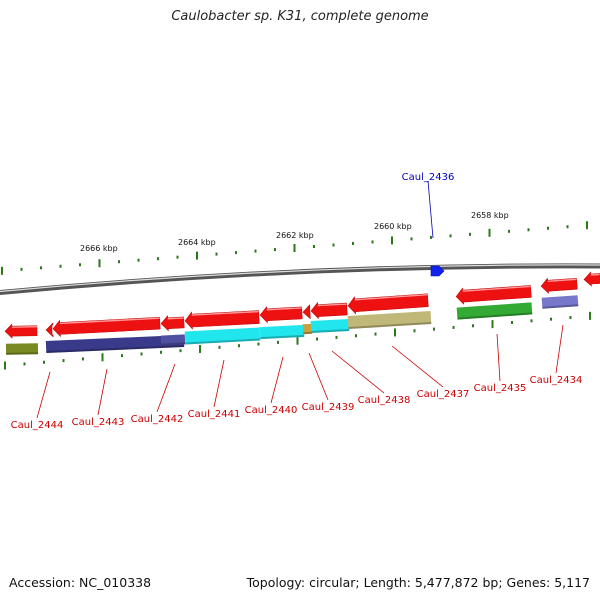  I want to click on band-caul-2443-fill, so click(115, 344).